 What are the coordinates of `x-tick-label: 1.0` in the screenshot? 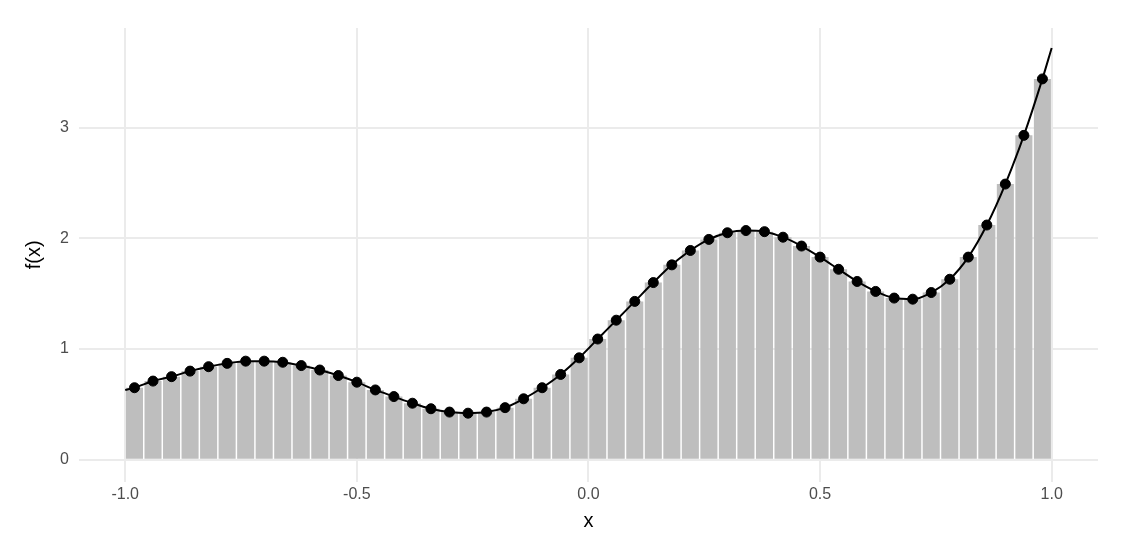 It's located at (1051, 493).